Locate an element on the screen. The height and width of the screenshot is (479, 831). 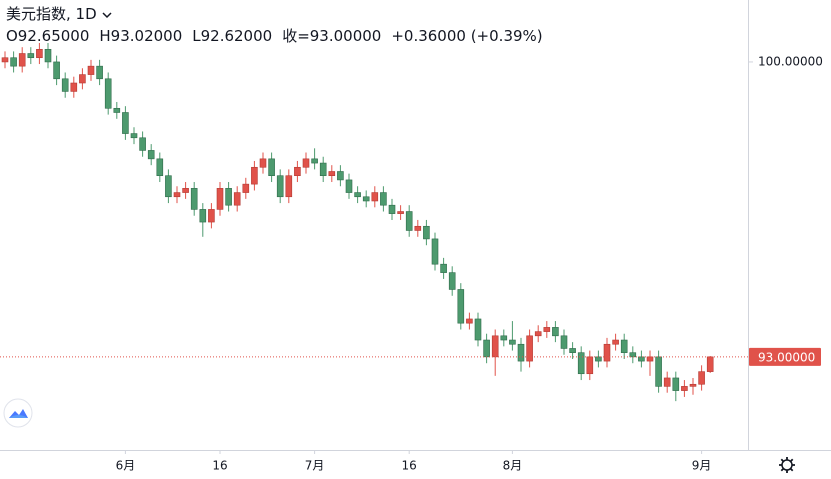
logo is located at coordinates (18, 413).